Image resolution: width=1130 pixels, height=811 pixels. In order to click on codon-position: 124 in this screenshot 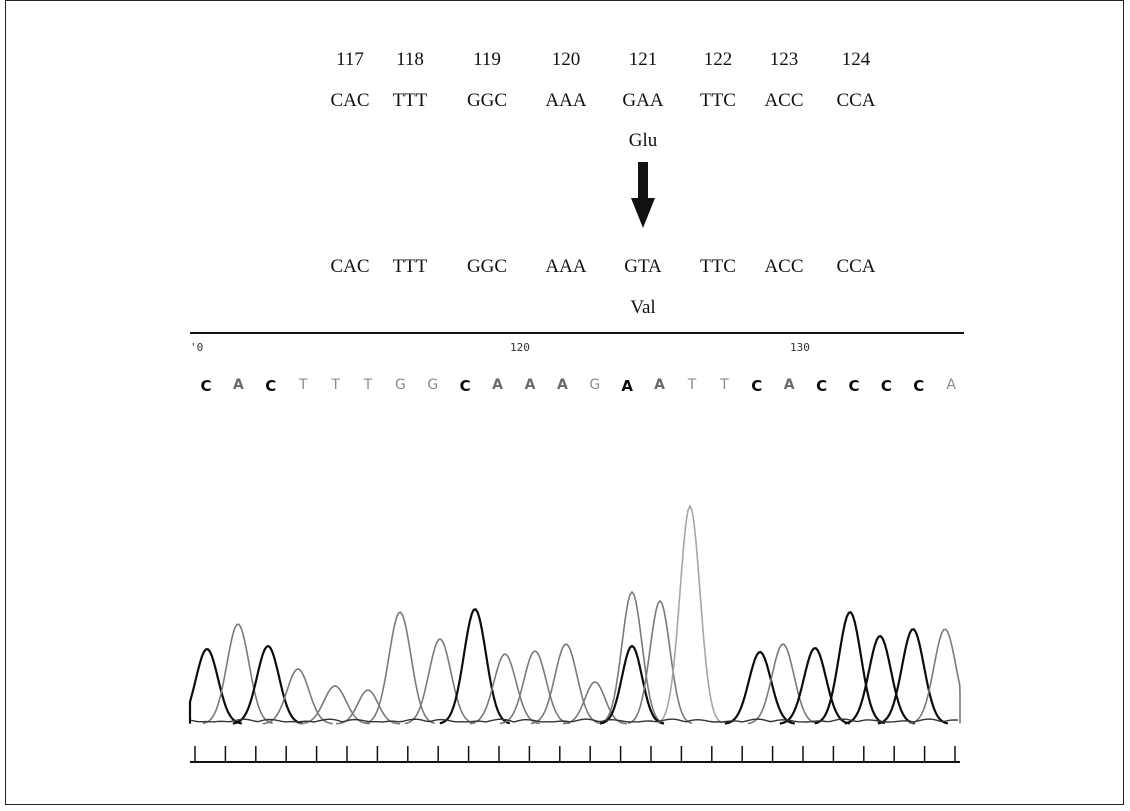, I will do `click(856, 59)`.